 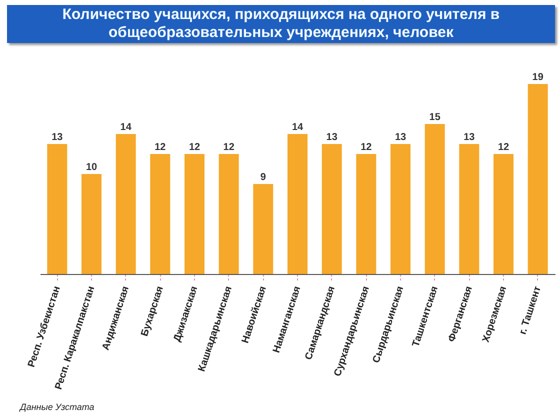 I want to click on text: Данные Узстата, so click(x=57, y=407).